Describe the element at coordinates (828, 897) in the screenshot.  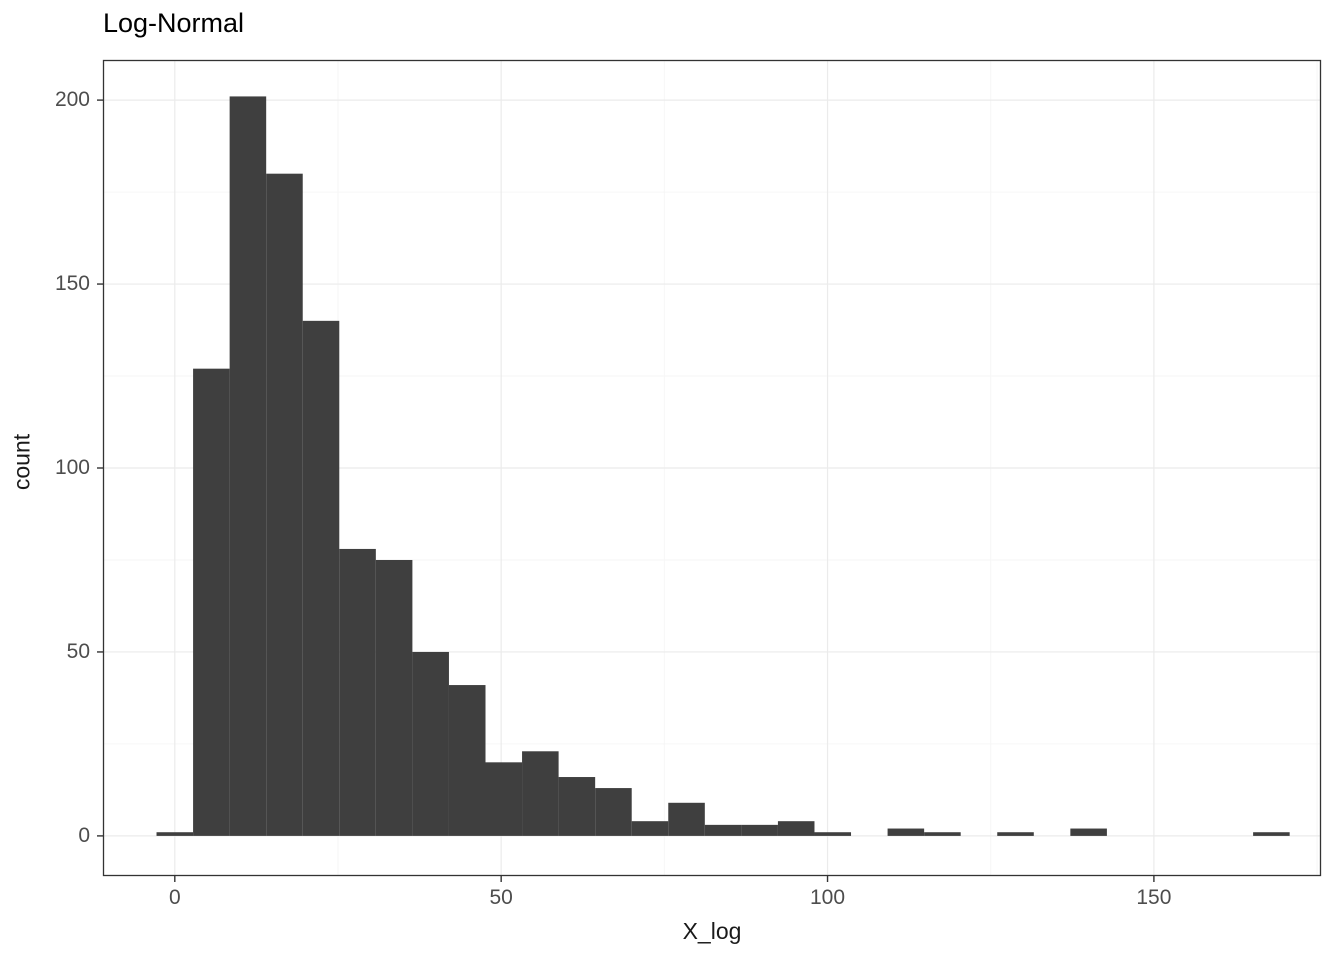
I see `x-tick-label: 100` at that location.